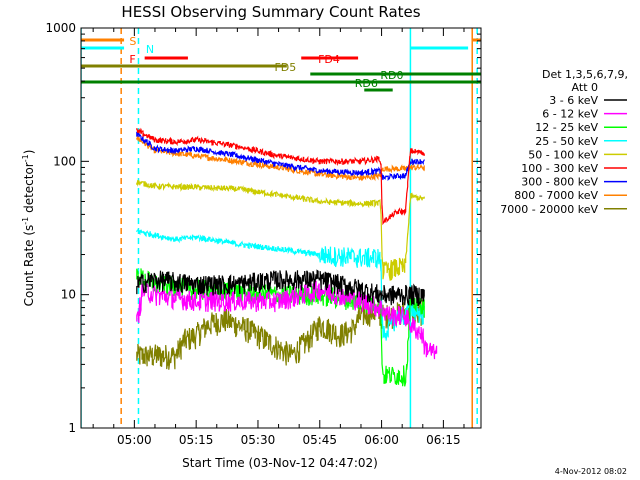  Describe the element at coordinates (549, 209) in the screenshot. I see `legend-label-8: 7000 - 20000 keV` at that location.